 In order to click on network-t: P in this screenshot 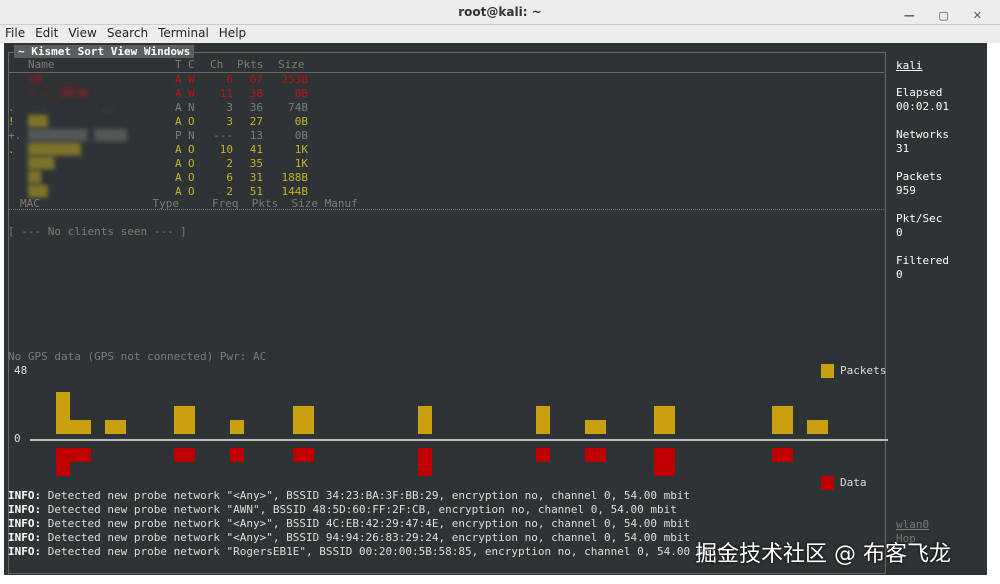, I will do `click(178, 135)`.